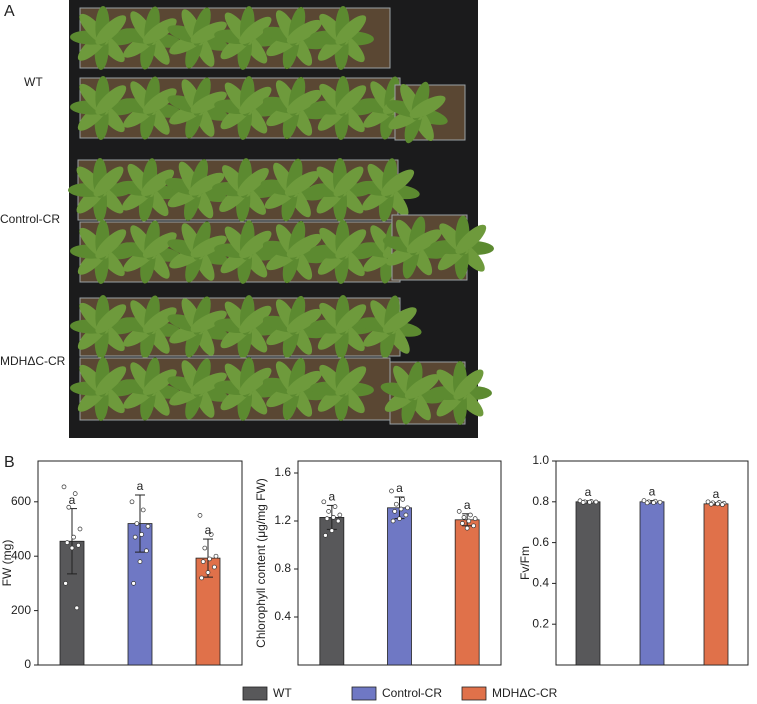 This screenshot has width=757, height=704. I want to click on y-tick-label: 0, so click(27, 664).